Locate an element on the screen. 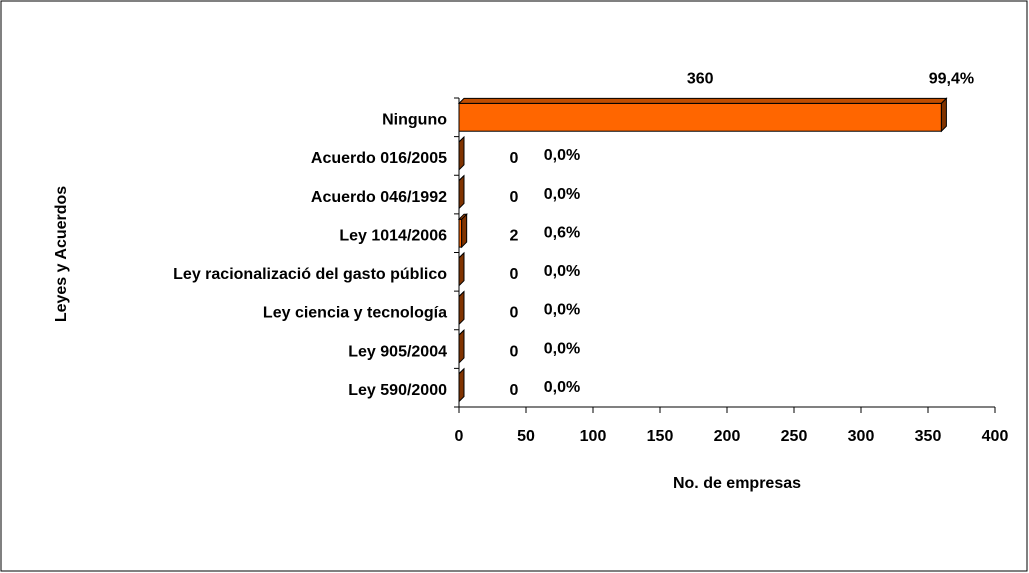 Image resolution: width=1029 pixels, height=573 pixels. percent-label: 99,4% is located at coordinates (951, 79).